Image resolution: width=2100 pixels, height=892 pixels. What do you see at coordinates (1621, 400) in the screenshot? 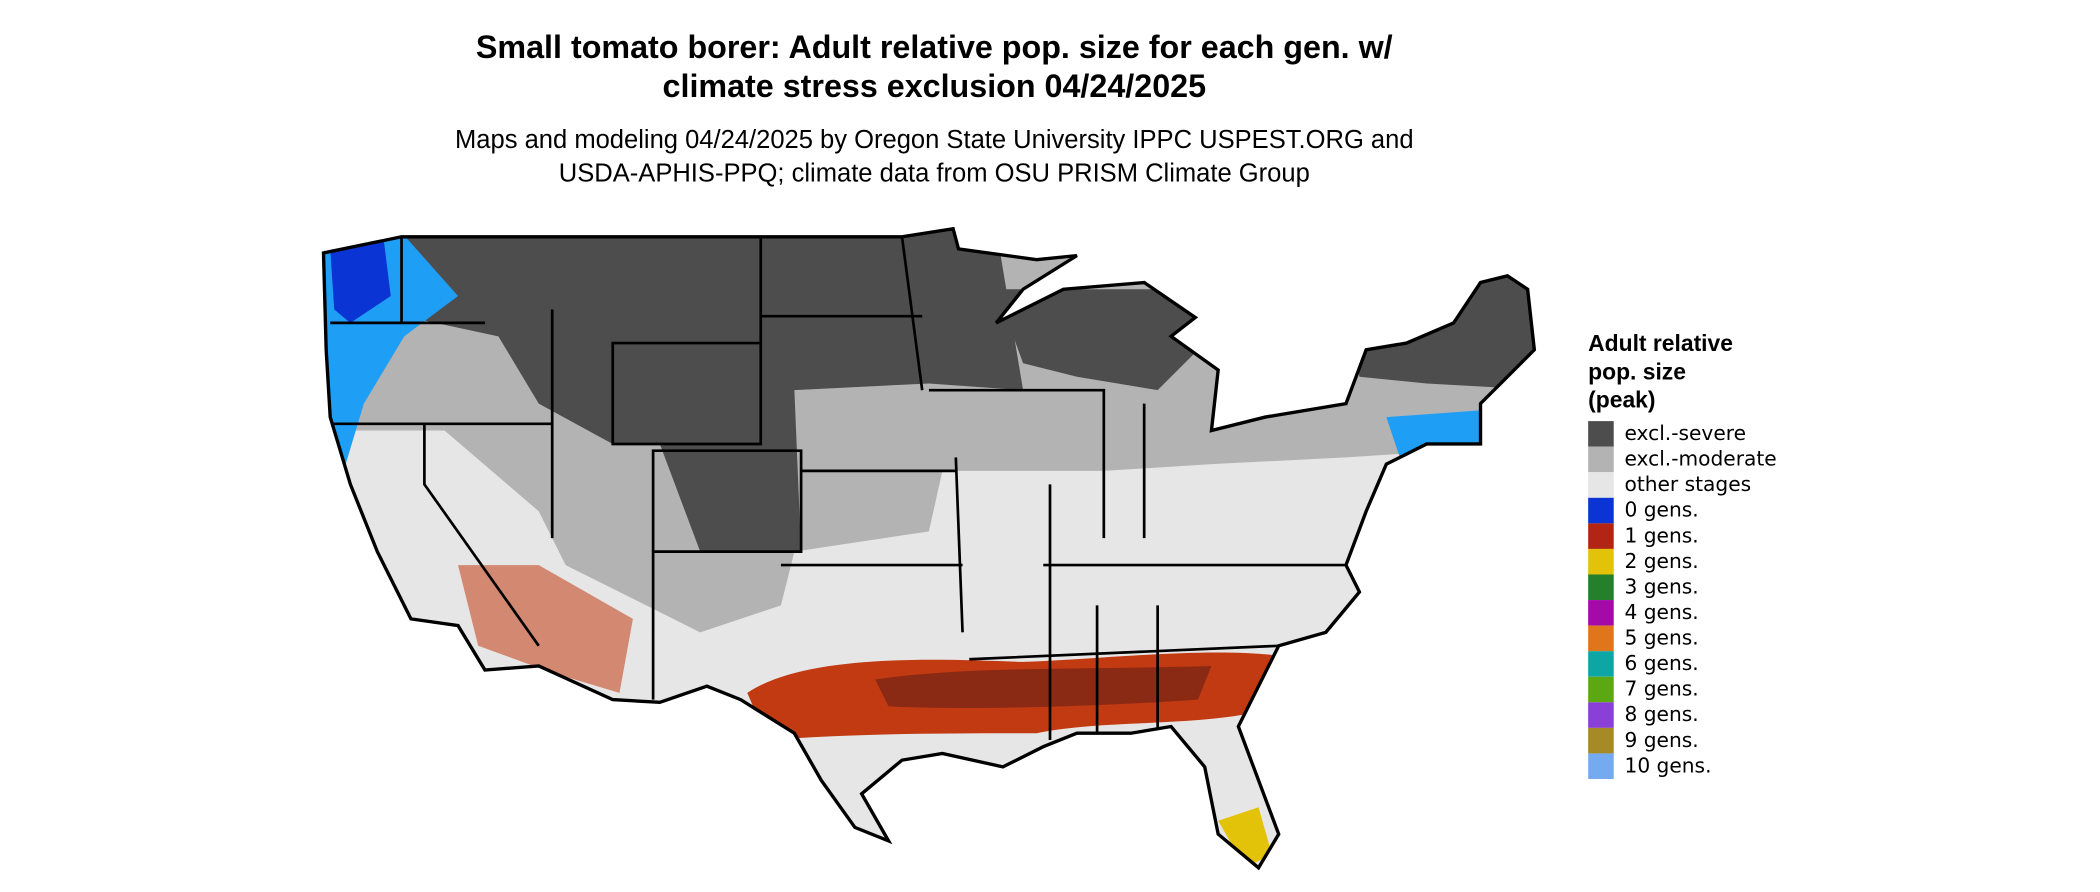
I see `legend-title: (peak)` at bounding box center [1621, 400].